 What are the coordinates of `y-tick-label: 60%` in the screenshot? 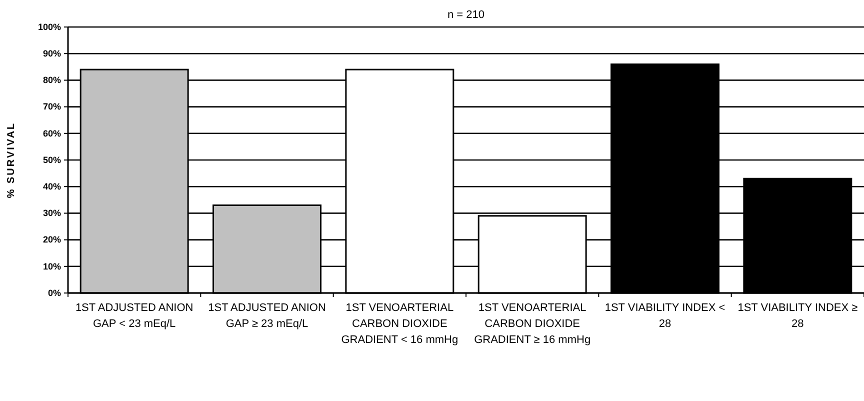 It's located at (51, 133).